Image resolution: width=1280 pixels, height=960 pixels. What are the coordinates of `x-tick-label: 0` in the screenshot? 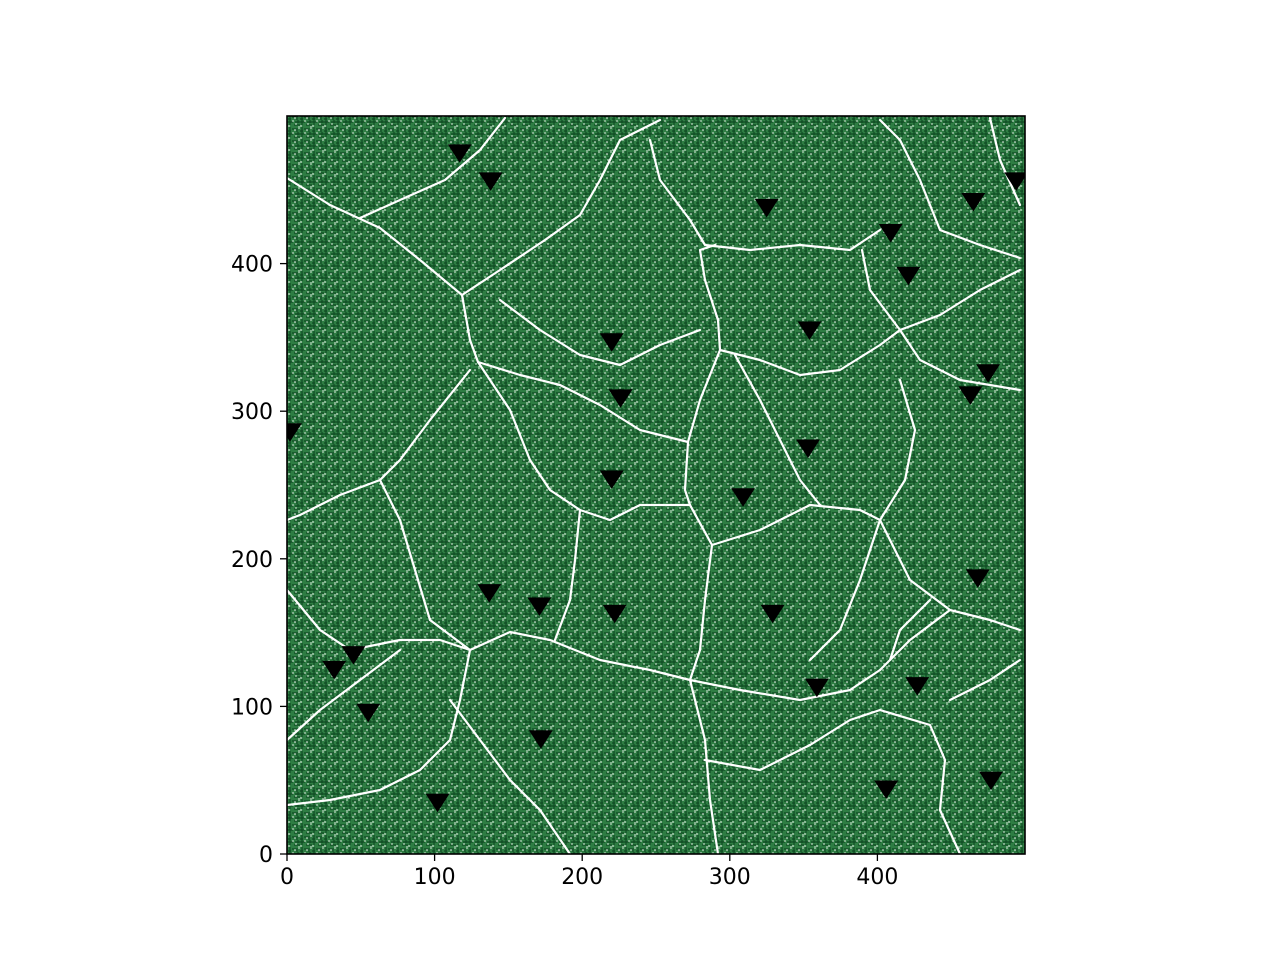 It's located at (287, 877).